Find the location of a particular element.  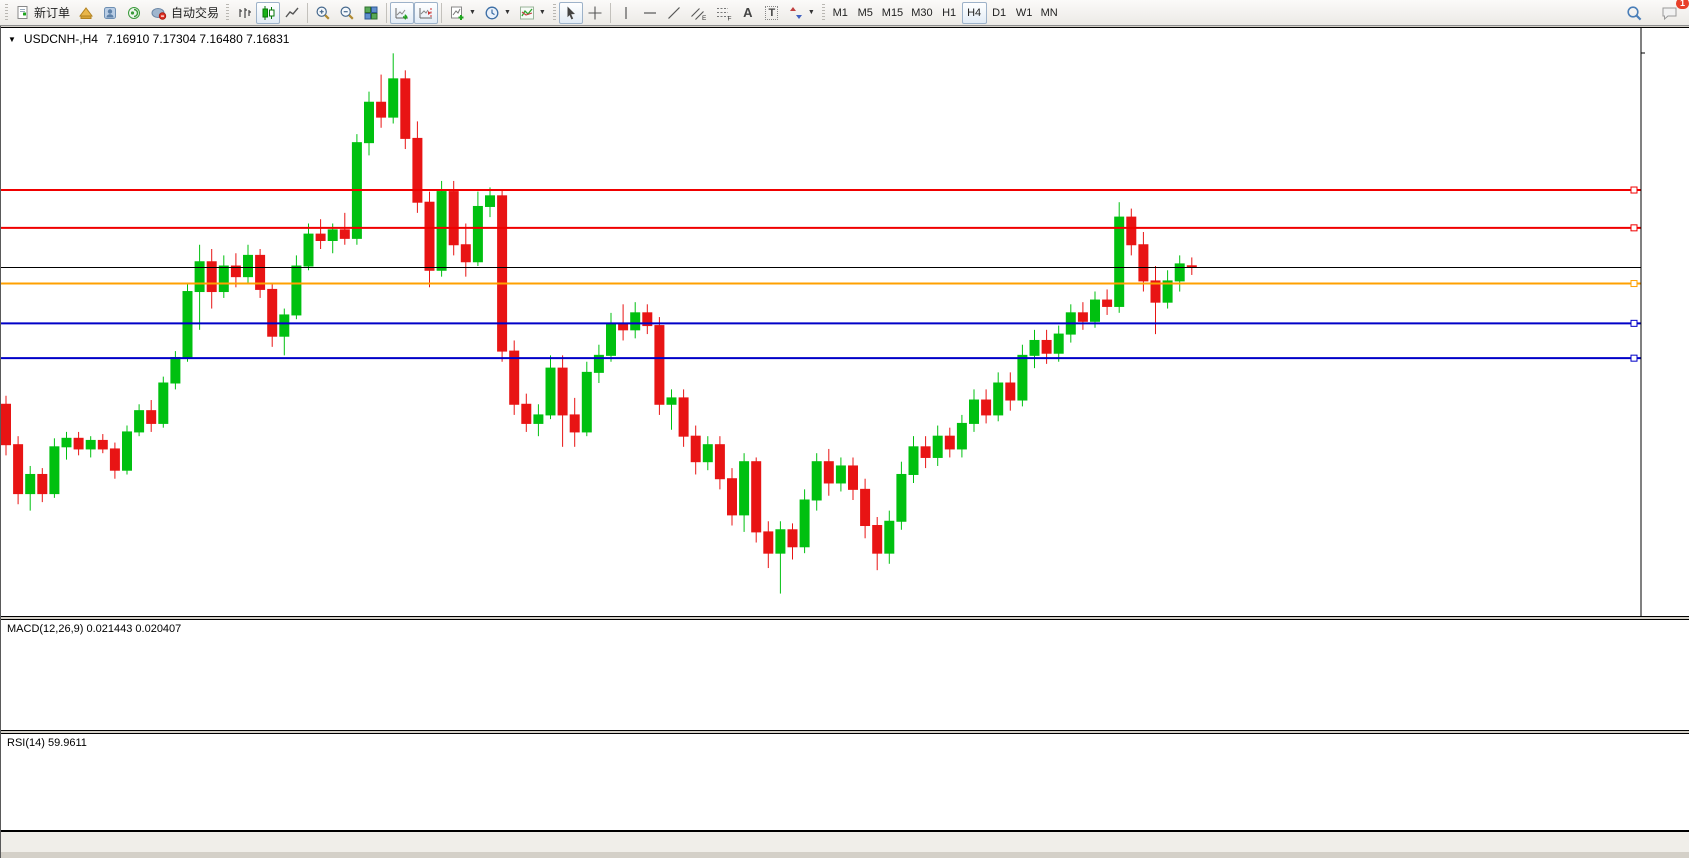

line-chart-button is located at coordinates (292, 13).